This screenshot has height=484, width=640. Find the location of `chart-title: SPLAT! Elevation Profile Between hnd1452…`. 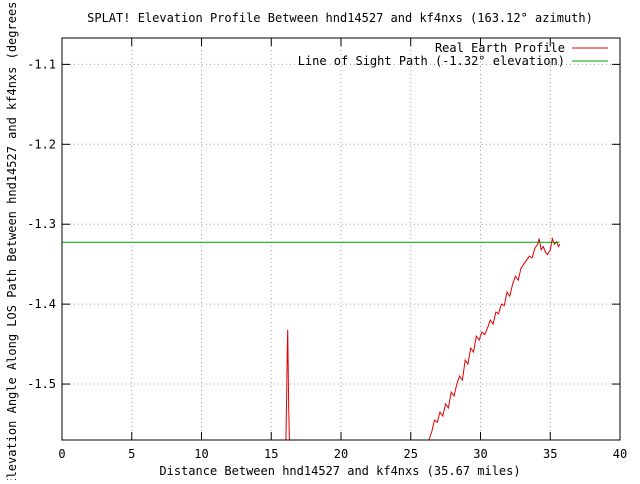

chart-title: SPLAT! Elevation Profile Between hnd1452… is located at coordinates (340, 18).